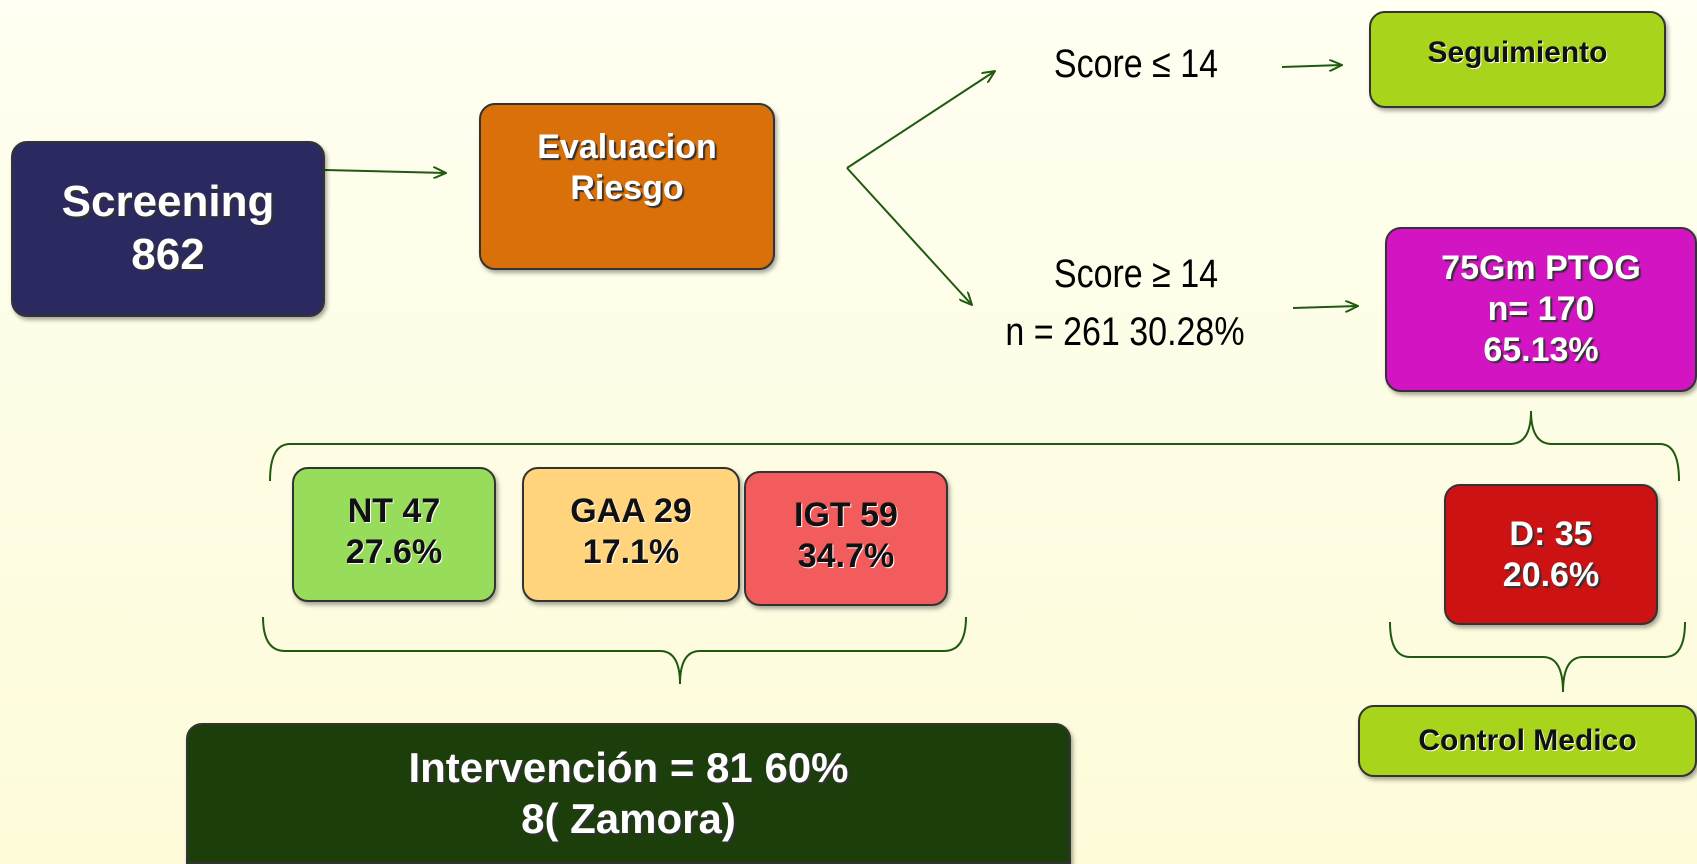 Image resolution: width=1697 pixels, height=864 pixels. Describe the element at coordinates (628, 768) in the screenshot. I see `box-text: Intervención = 81 60%` at that location.